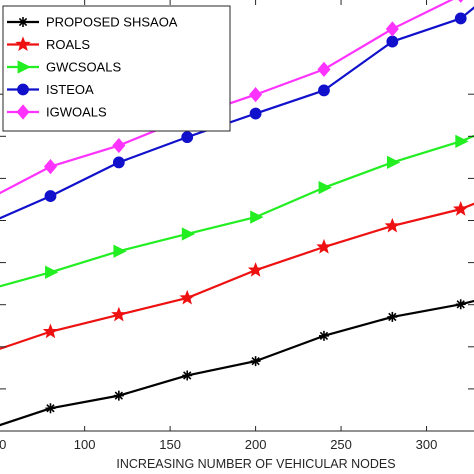  I want to click on legend-item: PROPOSED SHSAOA, so click(92, 22).